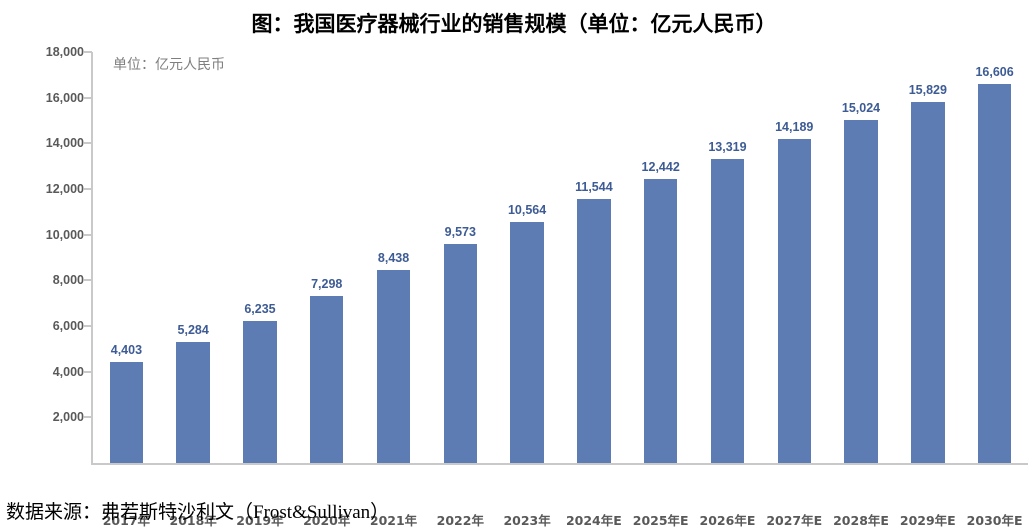 This screenshot has height=531, width=1028. I want to click on bar-value-label: 13,319, so click(727, 146).